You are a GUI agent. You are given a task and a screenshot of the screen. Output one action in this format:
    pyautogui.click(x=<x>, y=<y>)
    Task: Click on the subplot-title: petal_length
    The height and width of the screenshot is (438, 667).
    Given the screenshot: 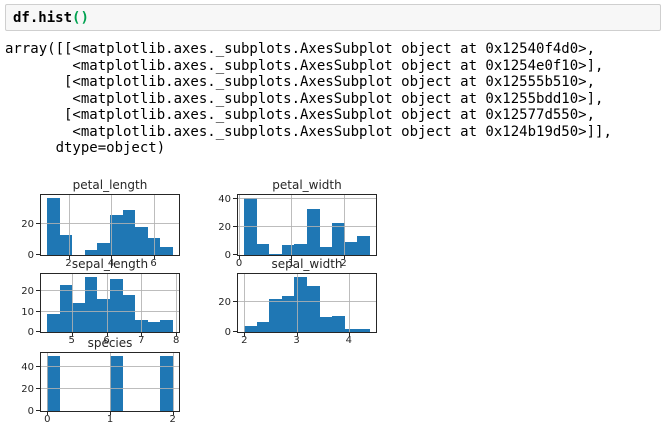 What is the action you would take?
    pyautogui.click(x=110, y=185)
    